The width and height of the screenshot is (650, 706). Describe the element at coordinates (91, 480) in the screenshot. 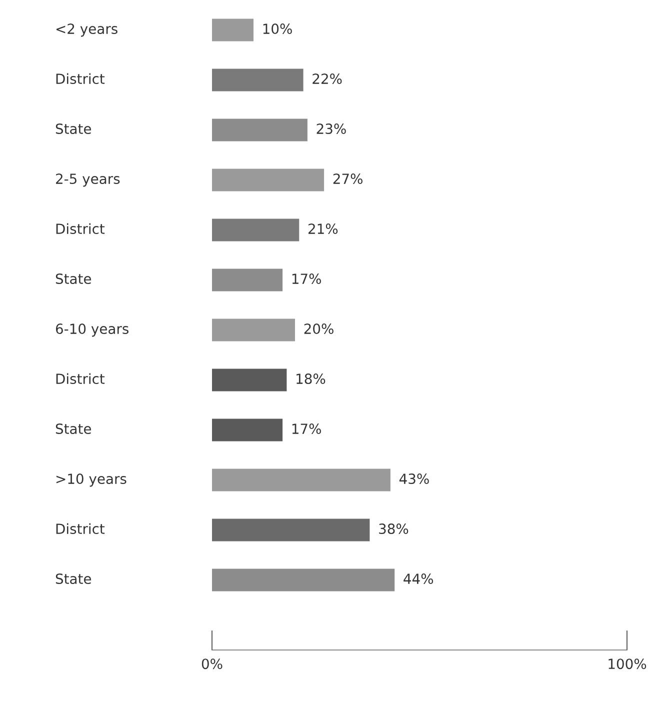

I see `y-tick-label: >10 years` at that location.